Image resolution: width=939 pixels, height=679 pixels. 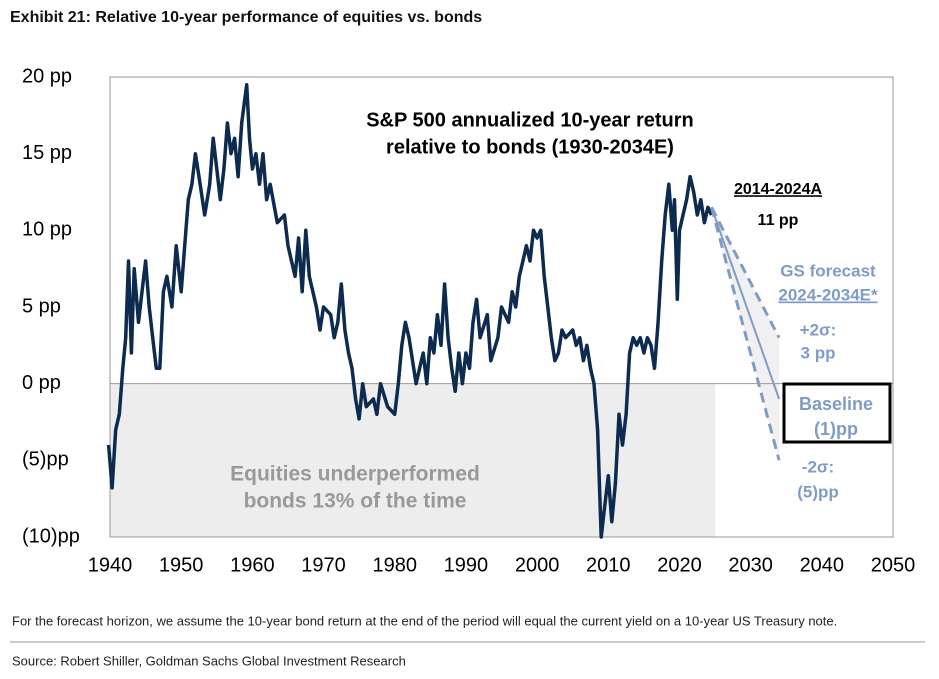 What do you see at coordinates (45, 460) in the screenshot?
I see `y-tick-label: (5)pp` at bounding box center [45, 460].